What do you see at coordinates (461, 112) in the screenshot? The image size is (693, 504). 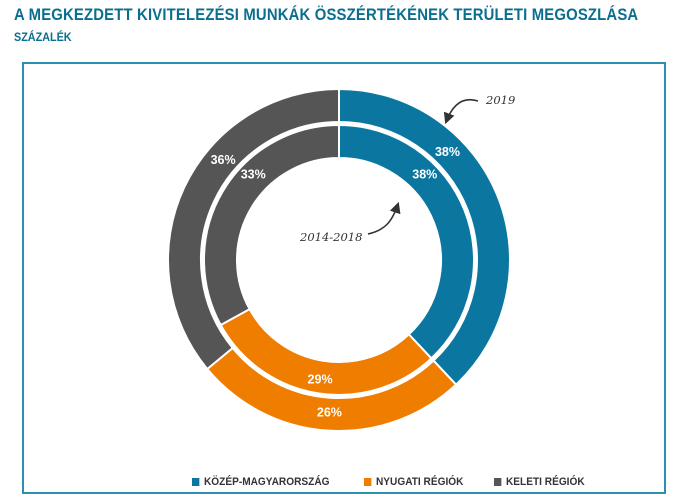 I see `annotation-arrow-2019` at bounding box center [461, 112].